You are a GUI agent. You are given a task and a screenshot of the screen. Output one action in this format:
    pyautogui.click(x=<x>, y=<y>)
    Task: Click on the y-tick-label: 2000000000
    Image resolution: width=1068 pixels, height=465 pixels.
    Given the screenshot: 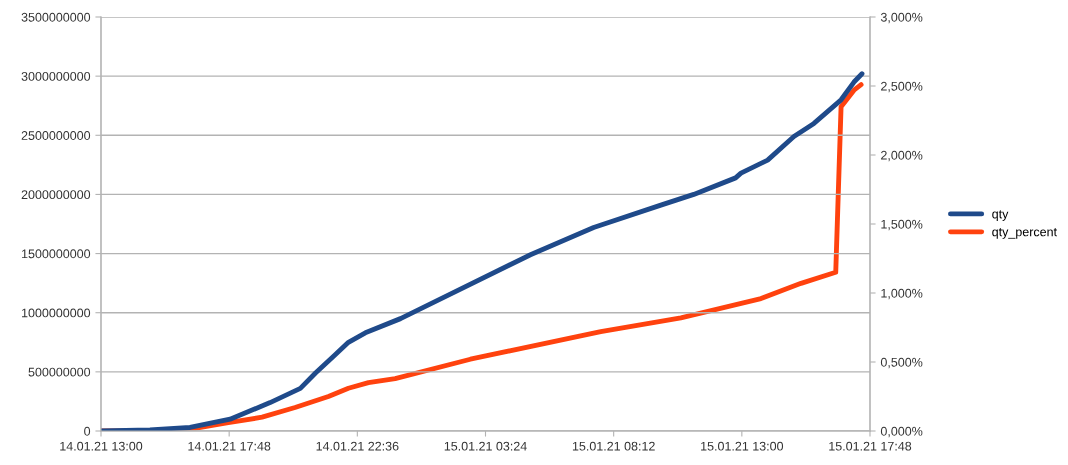 What is the action you would take?
    pyautogui.click(x=56, y=195)
    